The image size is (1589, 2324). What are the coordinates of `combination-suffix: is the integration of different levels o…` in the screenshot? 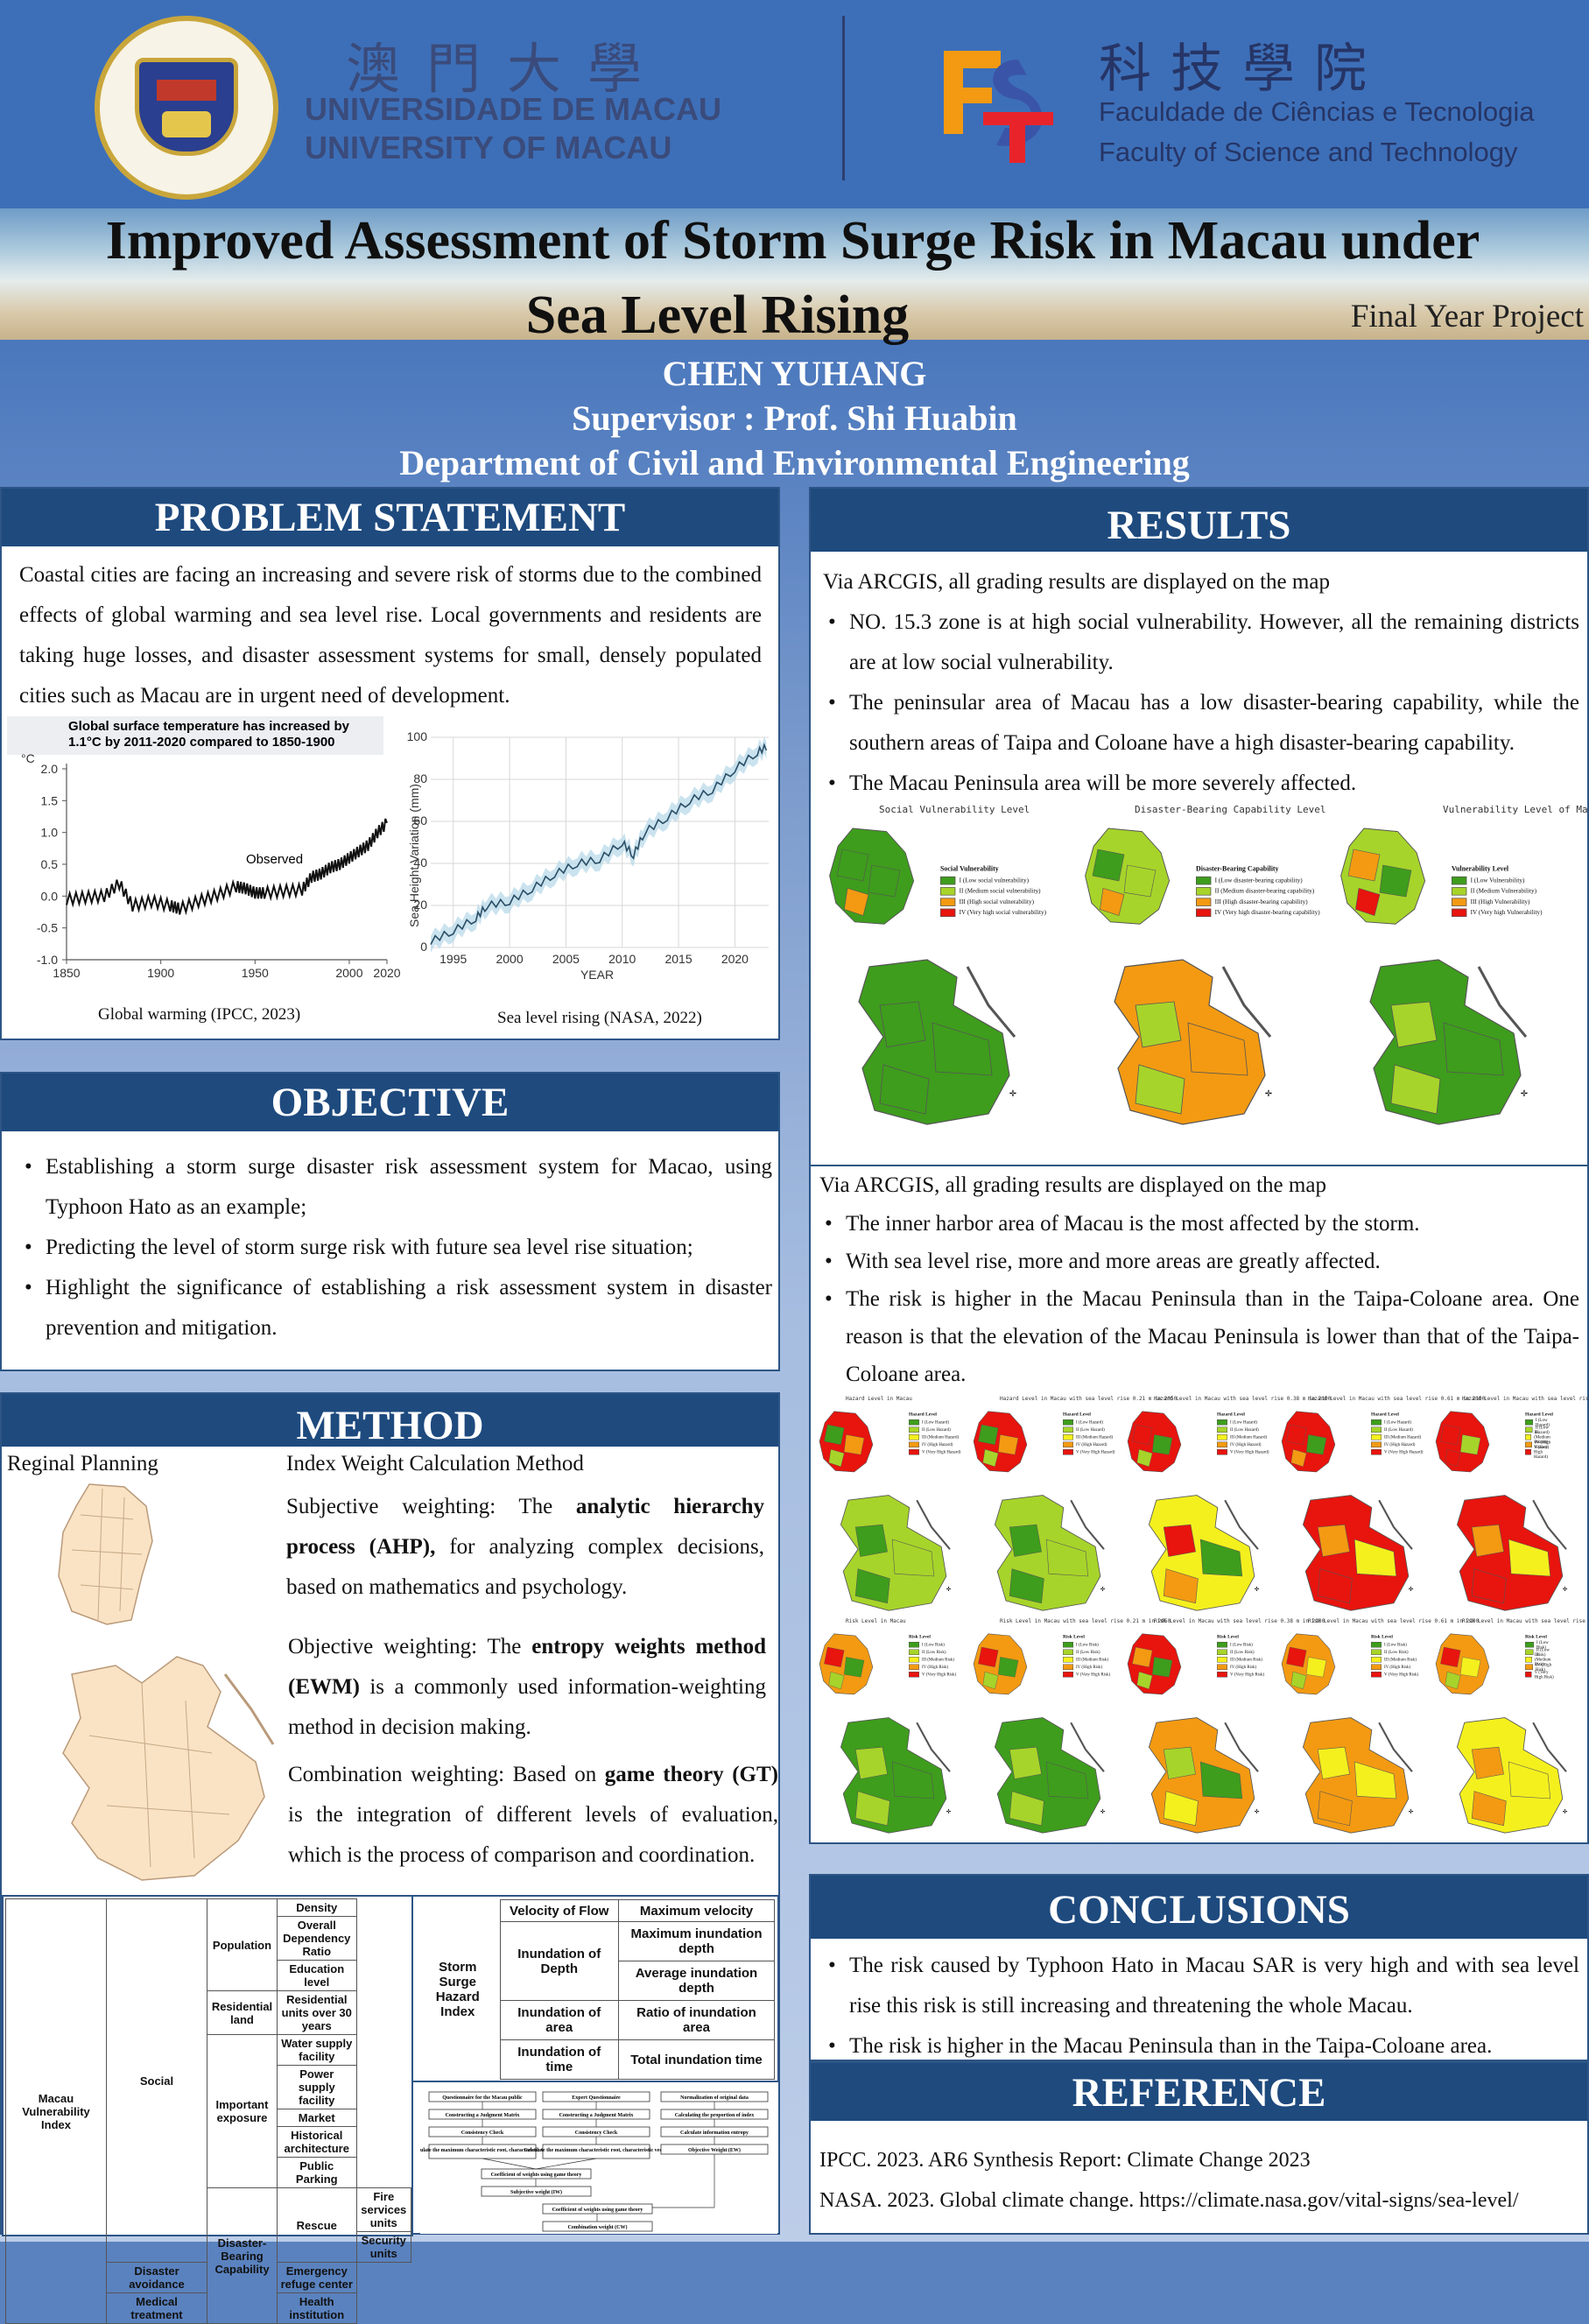 It's located at (533, 1835).